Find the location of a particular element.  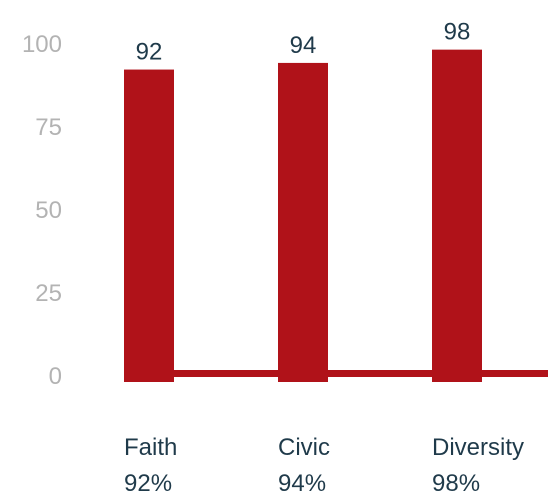

category-percent-diversity: 98% is located at coordinates (456, 483).